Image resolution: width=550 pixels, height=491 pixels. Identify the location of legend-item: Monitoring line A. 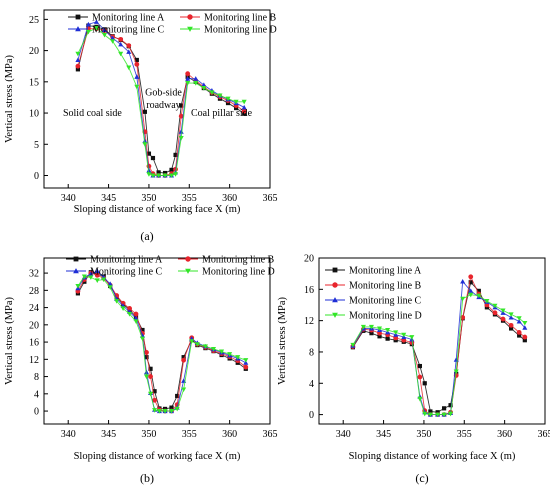
(116, 18).